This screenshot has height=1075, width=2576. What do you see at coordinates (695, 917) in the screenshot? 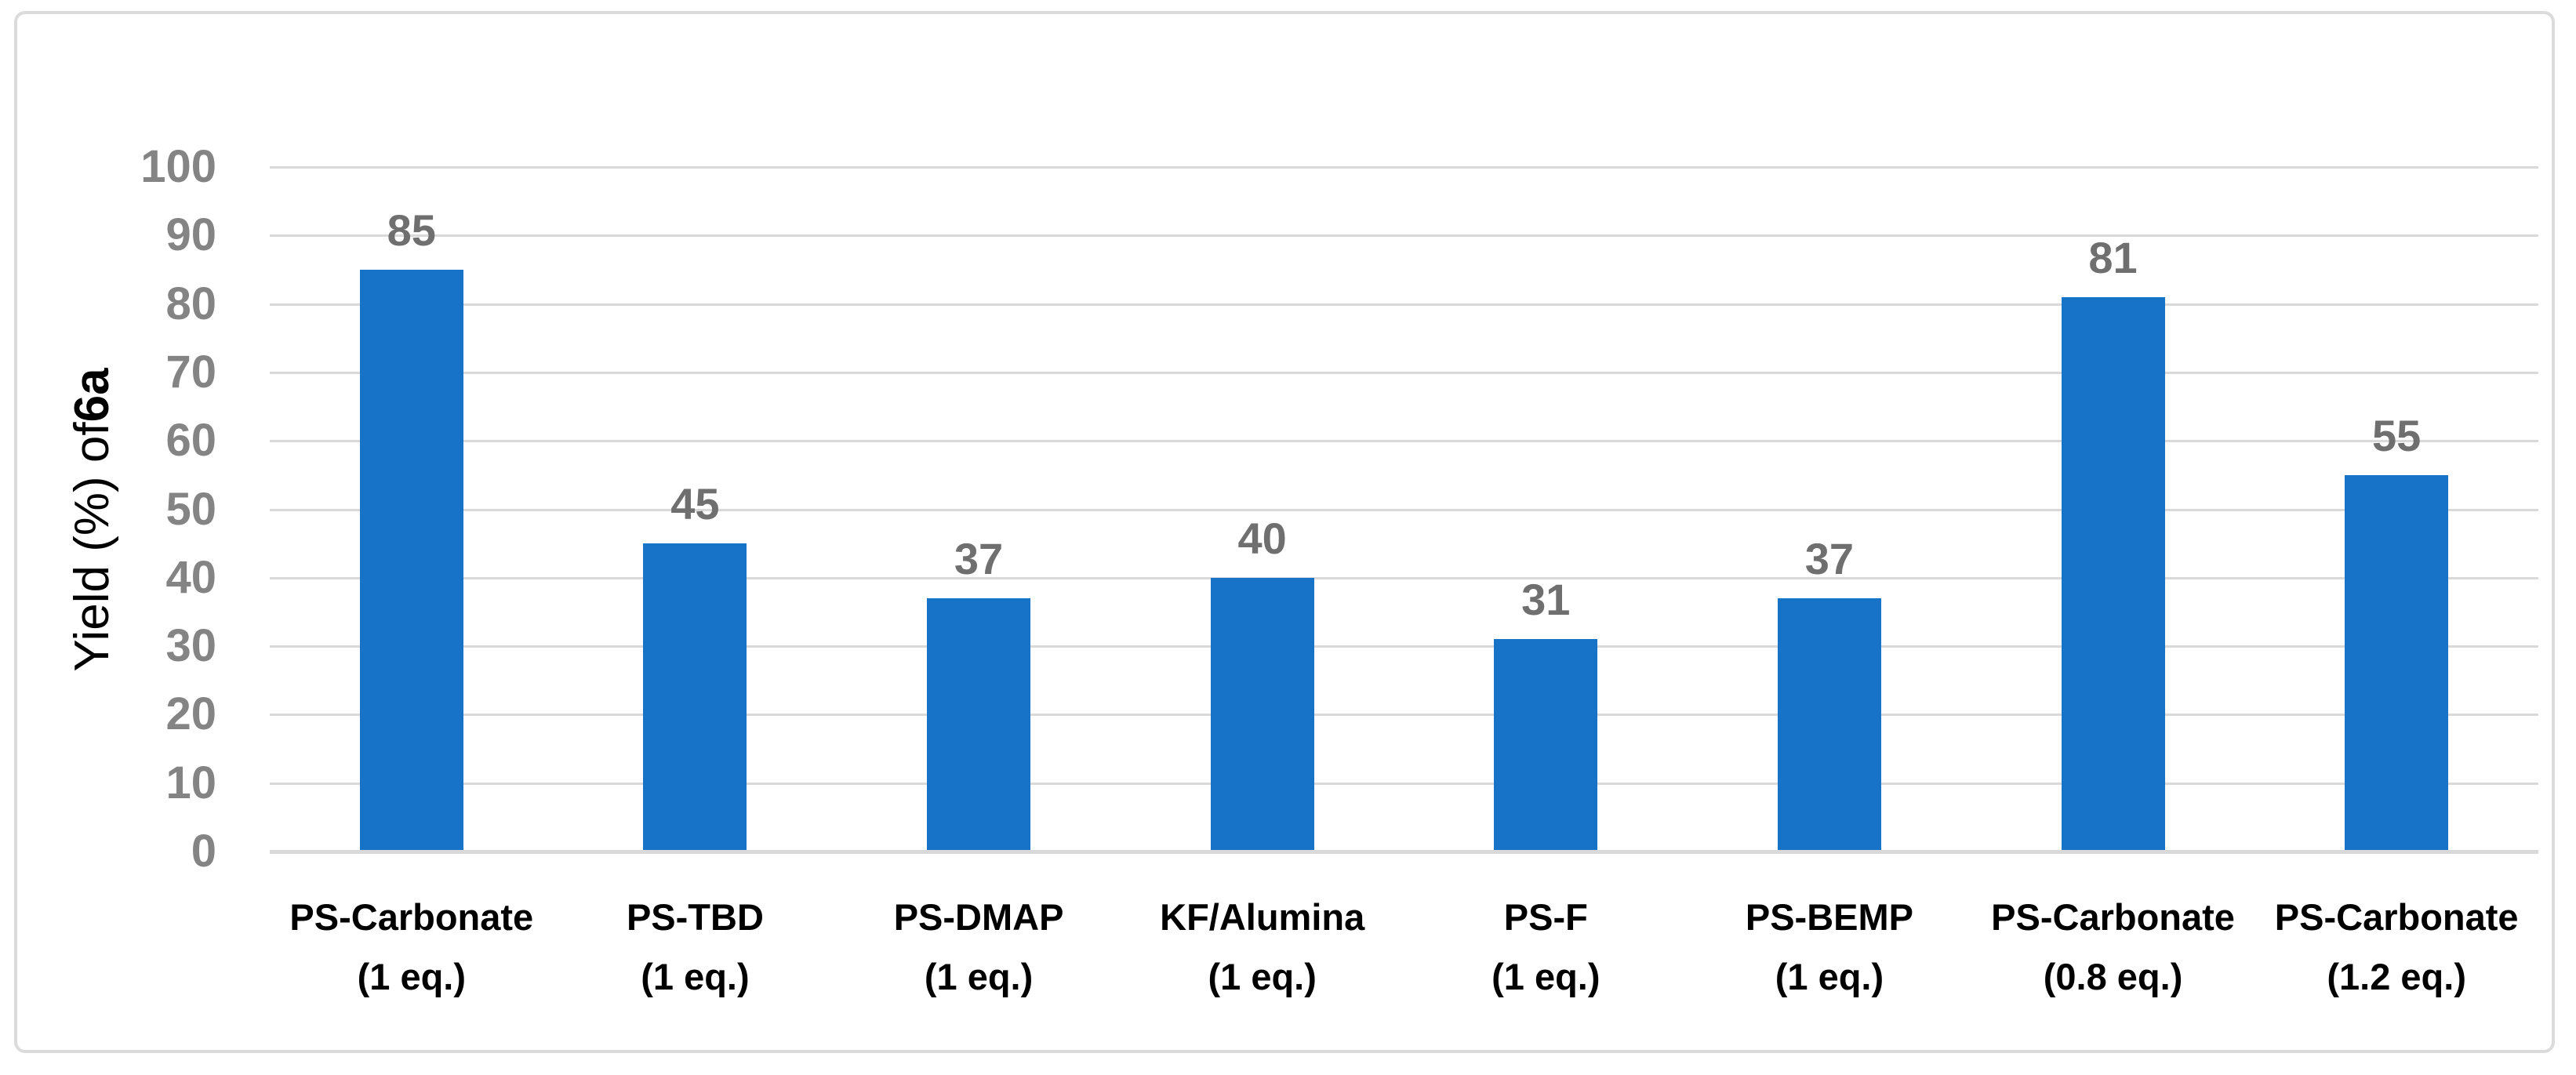
I see `category-label-line1: PS-TBD` at bounding box center [695, 917].